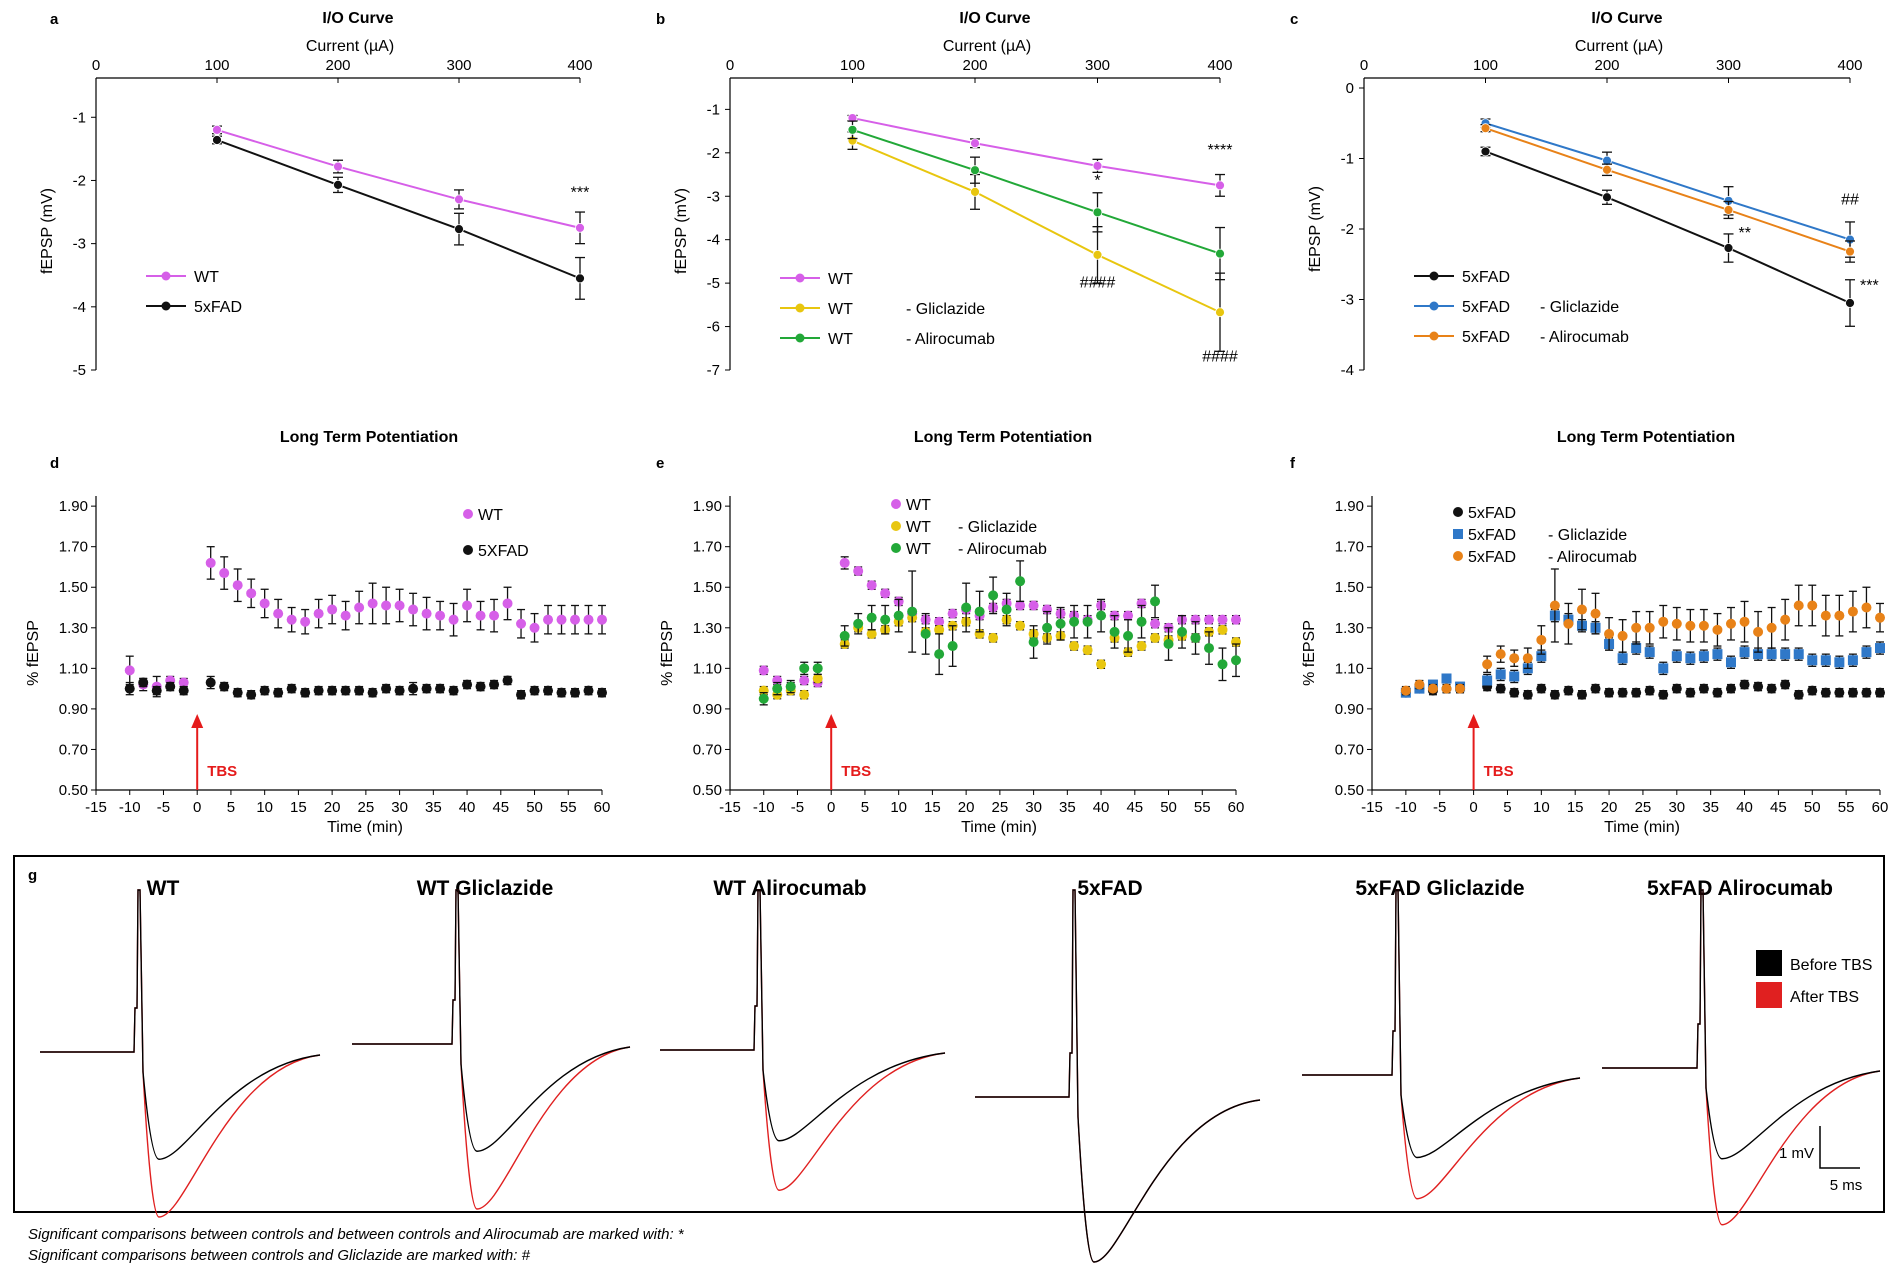 This screenshot has height=1272, width=1902. Describe the element at coordinates (96, 65) in the screenshot. I see `x-tick-label: 0` at that location.